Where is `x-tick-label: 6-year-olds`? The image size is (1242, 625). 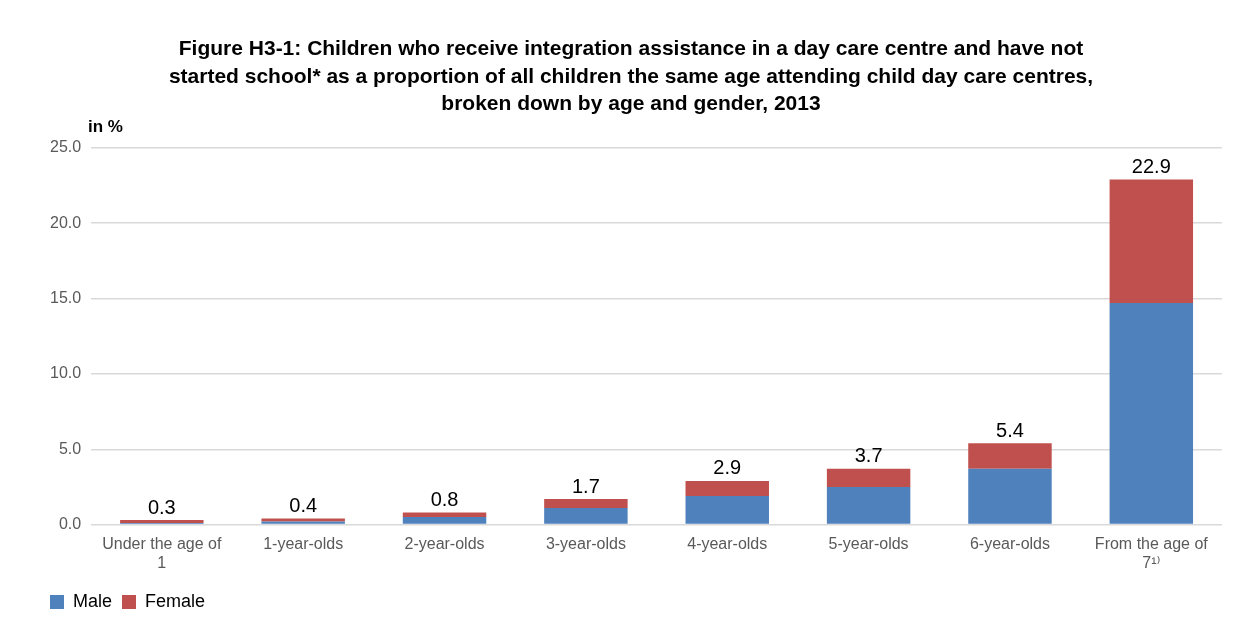 x-tick-label: 6-year-olds is located at coordinates (1009, 543).